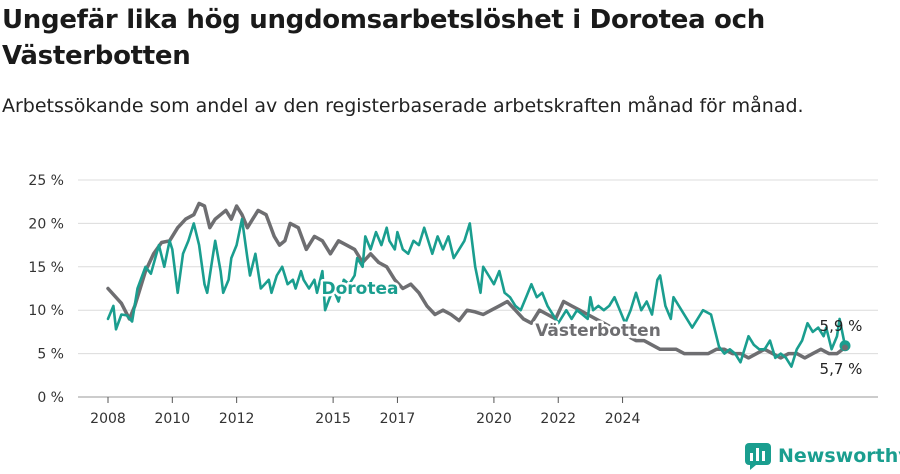  Describe the element at coordinates (108, 419) in the screenshot. I see `x-tick-label: 2008` at that location.